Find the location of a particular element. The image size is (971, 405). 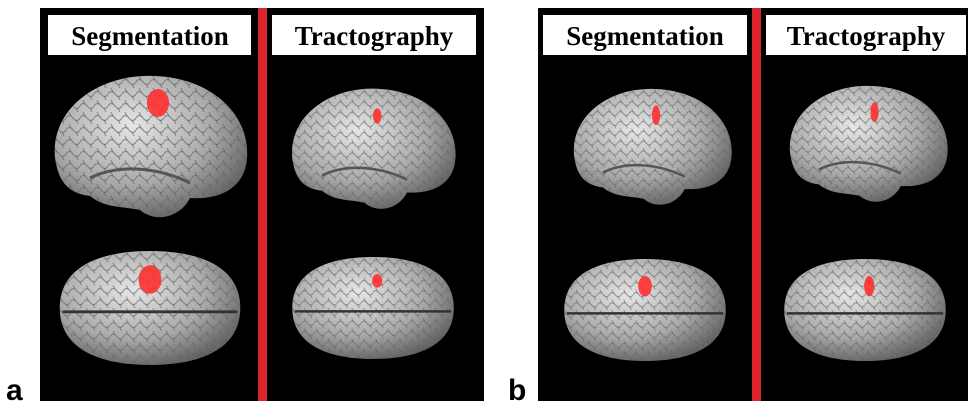

panel-label: b is located at coordinates (517, 389).